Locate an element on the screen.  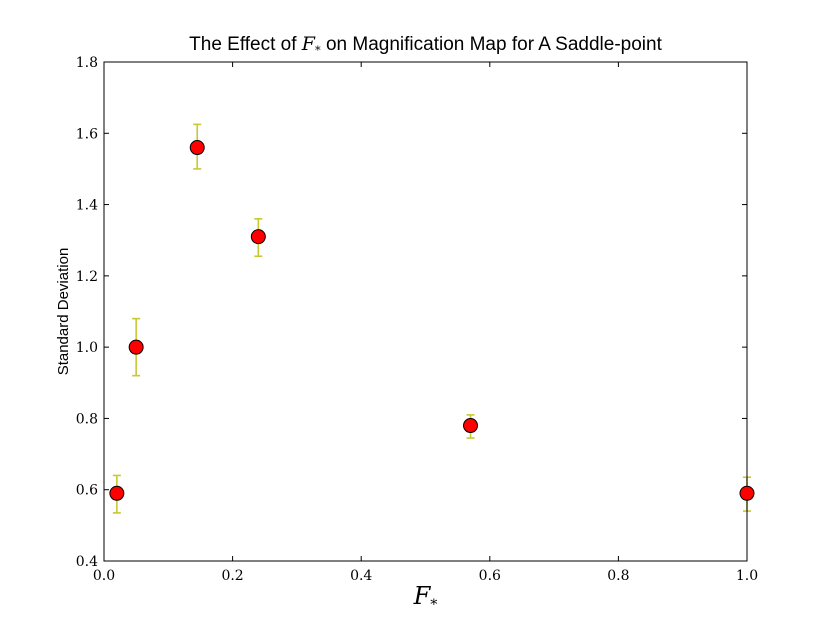
title-subscript: * is located at coordinates (318, 50).